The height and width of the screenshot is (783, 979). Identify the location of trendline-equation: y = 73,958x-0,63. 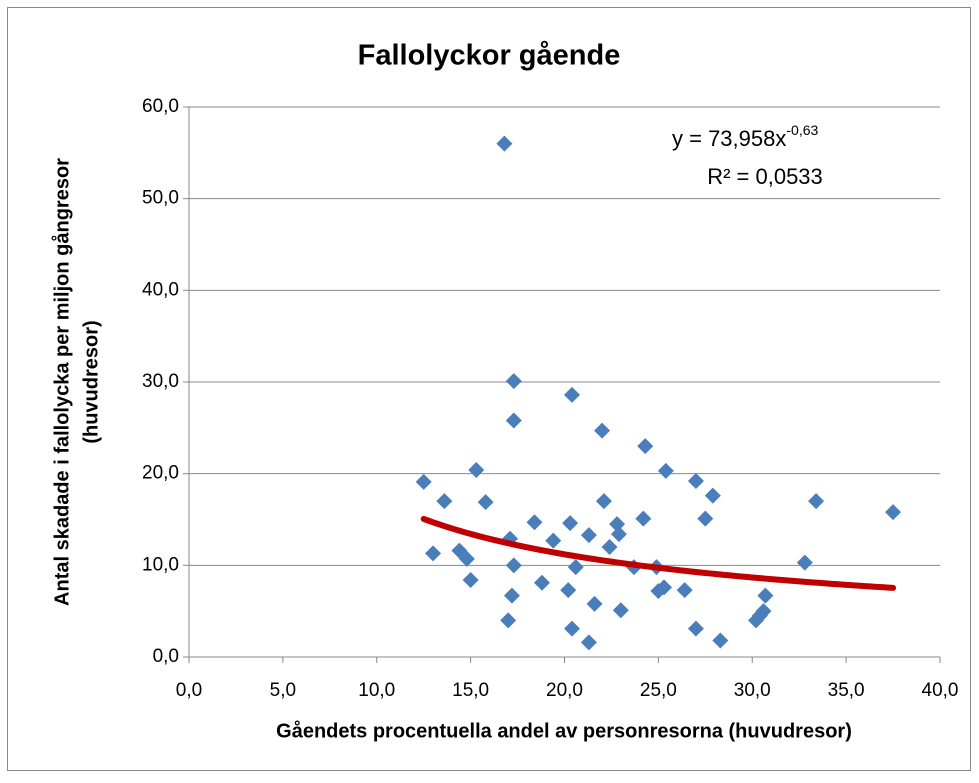
(745, 136).